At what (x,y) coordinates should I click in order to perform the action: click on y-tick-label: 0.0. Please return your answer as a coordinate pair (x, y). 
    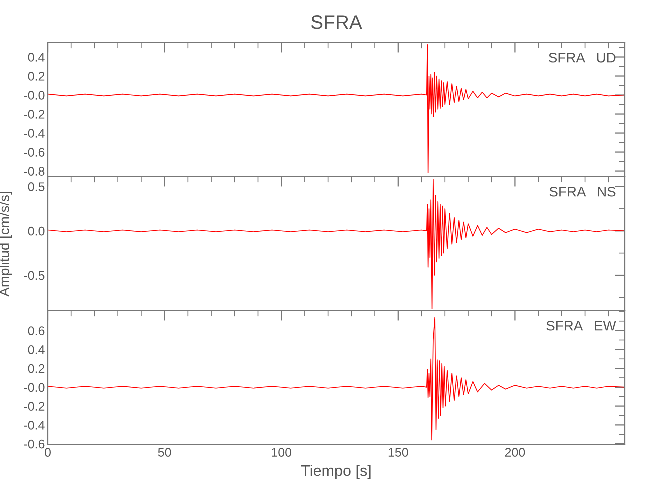
    Looking at the image, I should click on (36, 231).